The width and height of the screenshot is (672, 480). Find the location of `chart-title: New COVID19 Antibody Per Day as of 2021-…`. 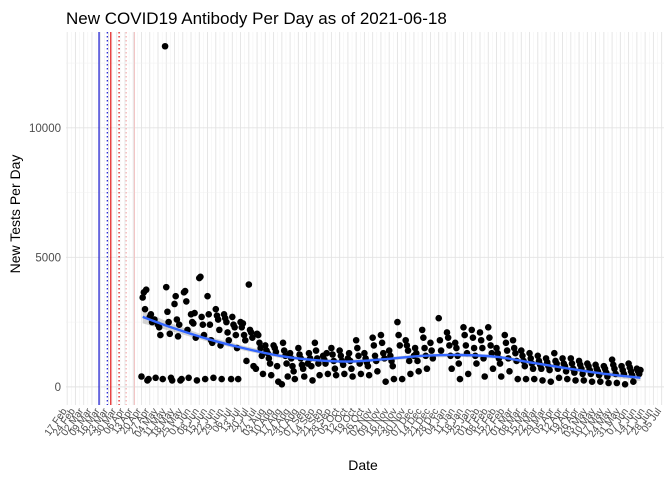

chart-title: New COVID19 Antibody Per Day as of 2021-… is located at coordinates (256, 18).